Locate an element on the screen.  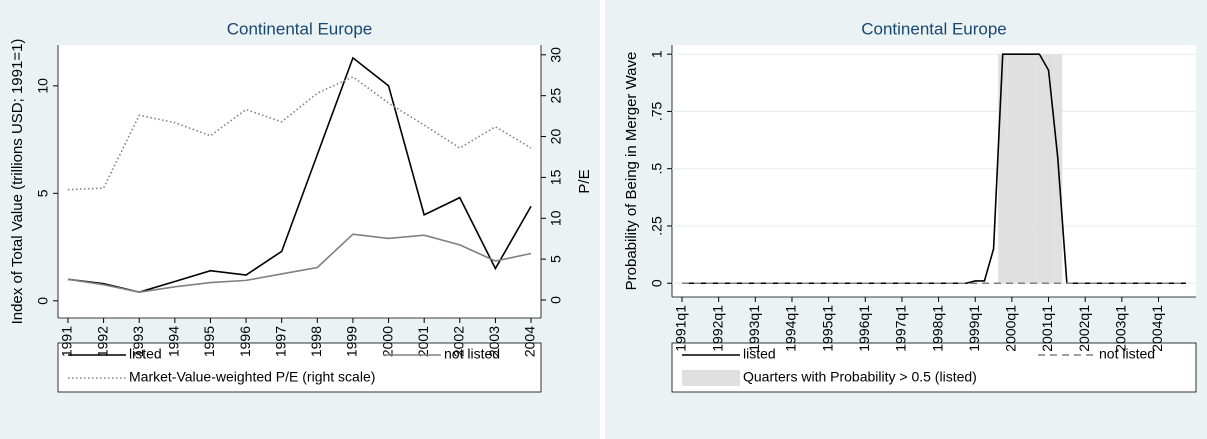
x-tick-label: 1992 is located at coordinates (102, 341).